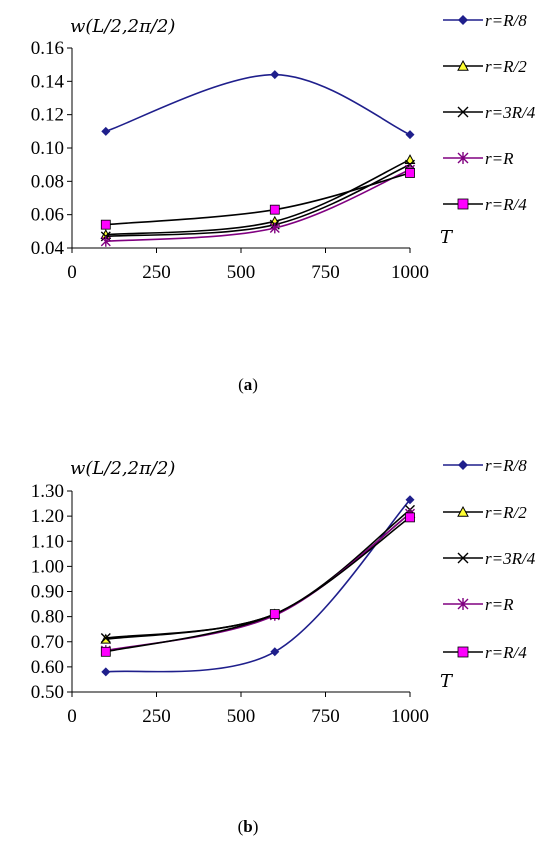 Image resolution: width=550 pixels, height=849 pixels. Describe the element at coordinates (122, 468) in the screenshot. I see `chart-b-y-axis-label: w(L/2,2π/2)` at that location.